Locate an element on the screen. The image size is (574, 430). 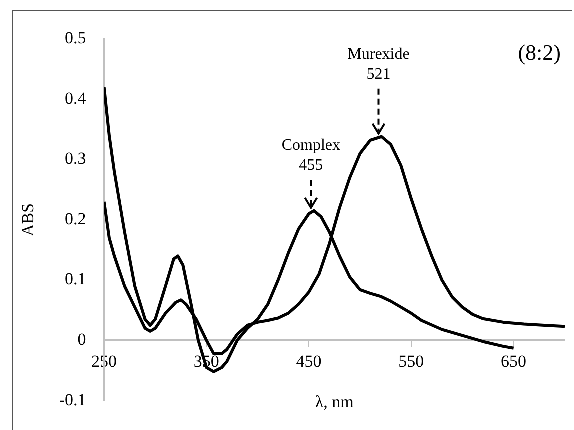
annotation: (8:2) is located at coordinates (539, 52).